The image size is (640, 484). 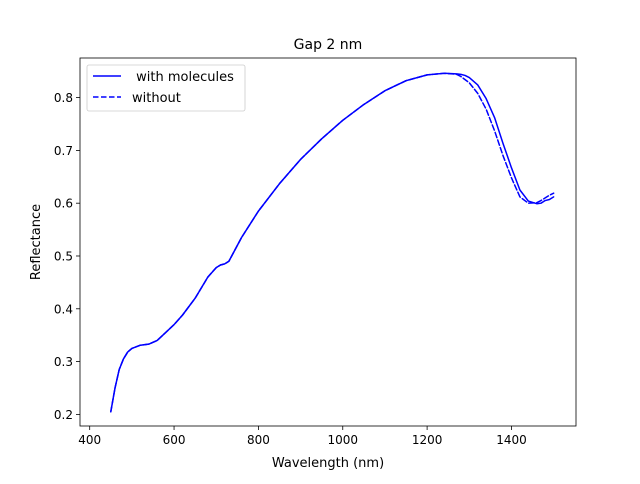 I want to click on y-tick-label: 0.3, so click(x=63, y=362).